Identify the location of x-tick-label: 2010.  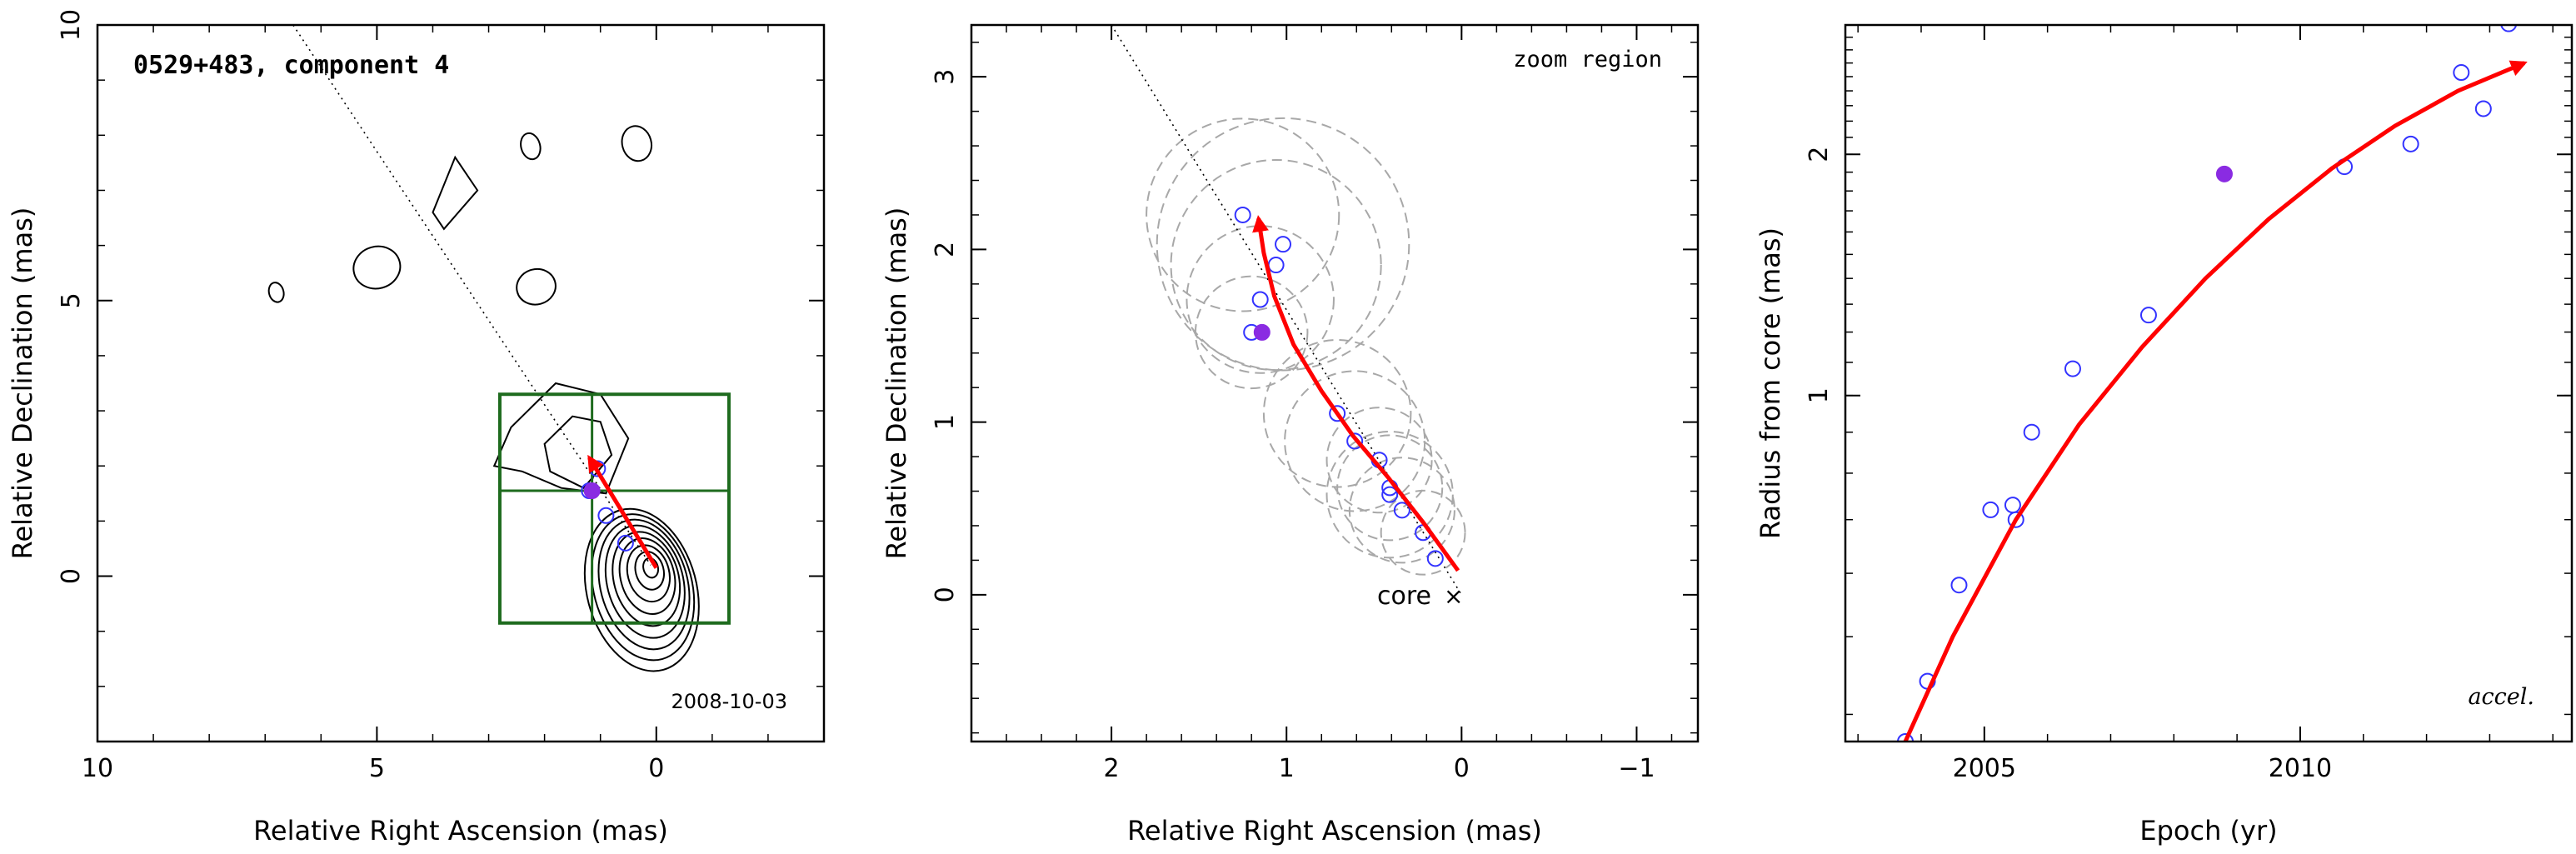
(2300, 768).